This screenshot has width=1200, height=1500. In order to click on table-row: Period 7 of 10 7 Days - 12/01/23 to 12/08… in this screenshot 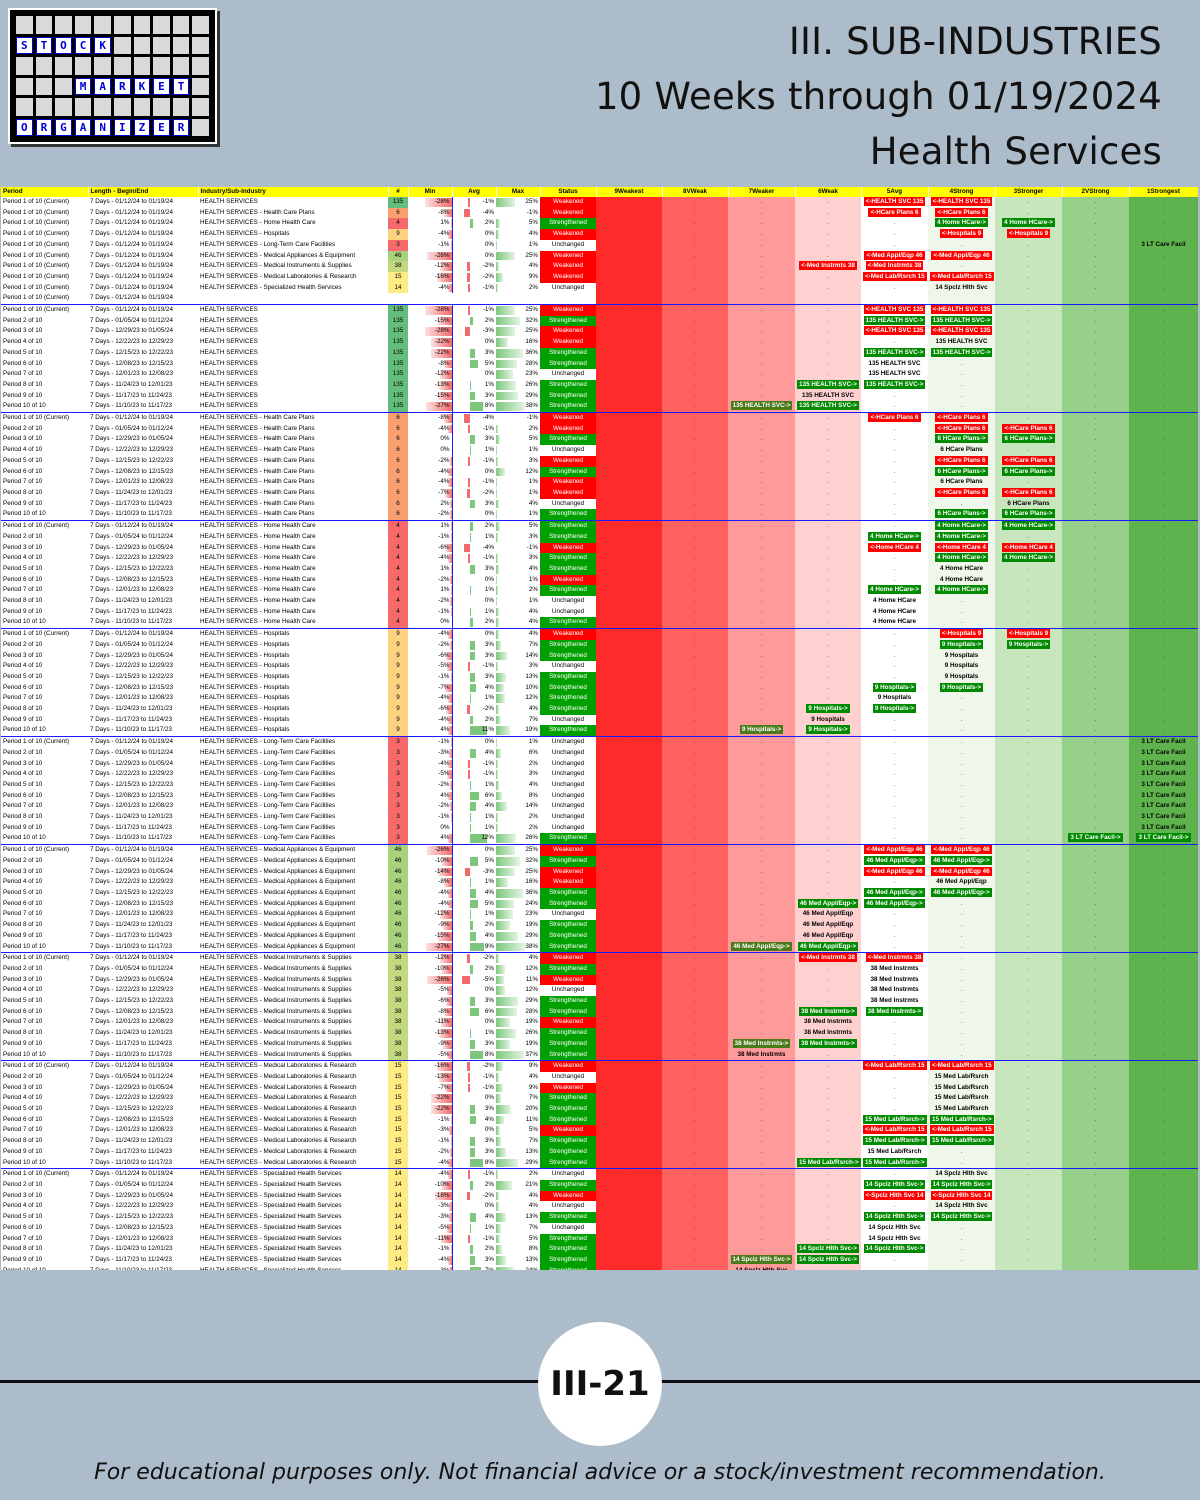, I will do `click(599, 482)`.